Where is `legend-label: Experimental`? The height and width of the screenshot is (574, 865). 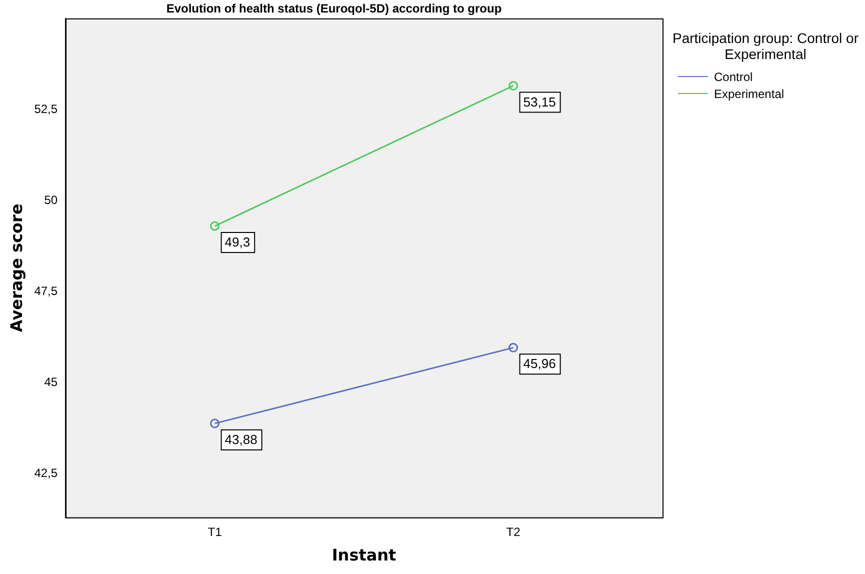
legend-label: Experimental is located at coordinates (749, 93).